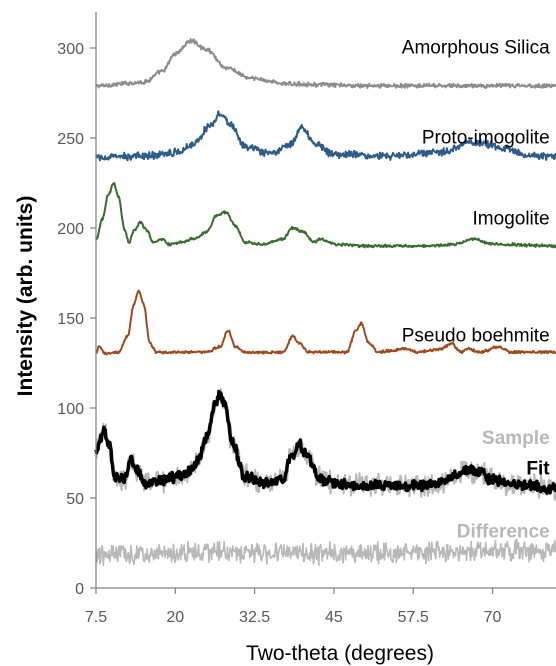  I want to click on y-axis-title: Intensity (arb. units), so click(25, 296).